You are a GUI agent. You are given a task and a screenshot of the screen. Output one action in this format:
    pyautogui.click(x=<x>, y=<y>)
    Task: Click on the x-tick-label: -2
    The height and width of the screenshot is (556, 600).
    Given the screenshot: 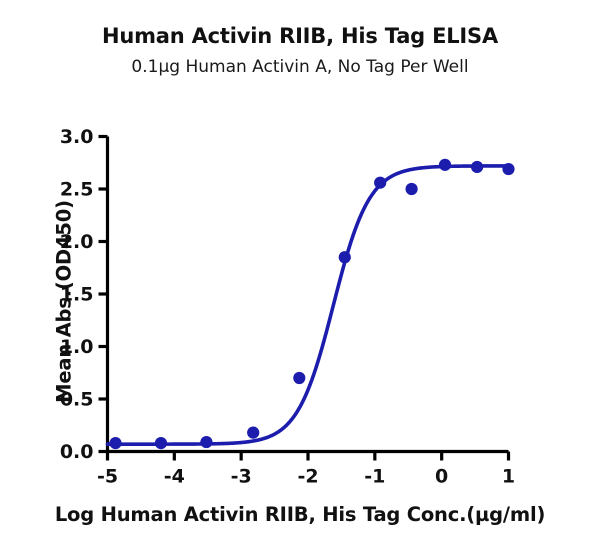 What is the action you would take?
    pyautogui.click(x=307, y=477)
    